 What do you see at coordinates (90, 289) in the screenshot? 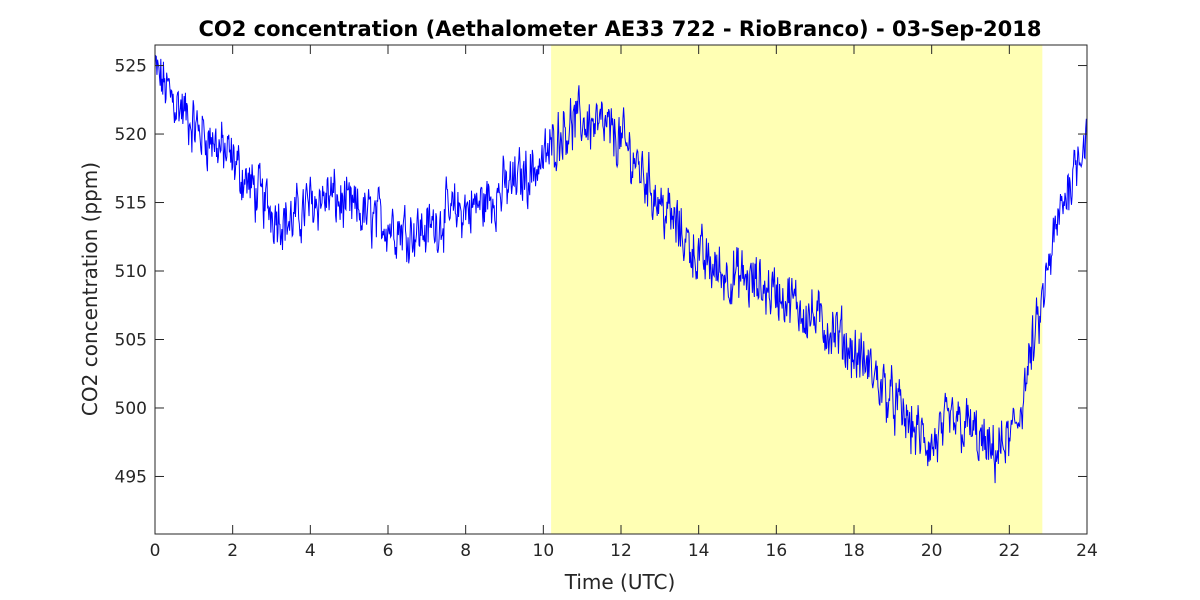
I see `y-axis-label: CO2 concentration (ppm)` at bounding box center [90, 289].